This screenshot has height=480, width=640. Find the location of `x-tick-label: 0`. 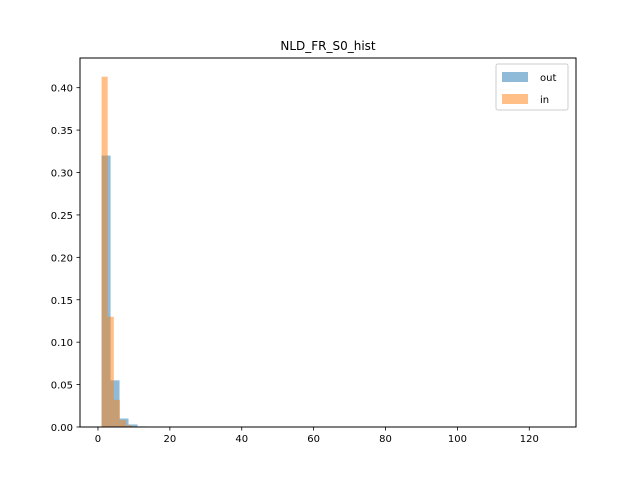

x-tick-label: 0 is located at coordinates (98, 439).